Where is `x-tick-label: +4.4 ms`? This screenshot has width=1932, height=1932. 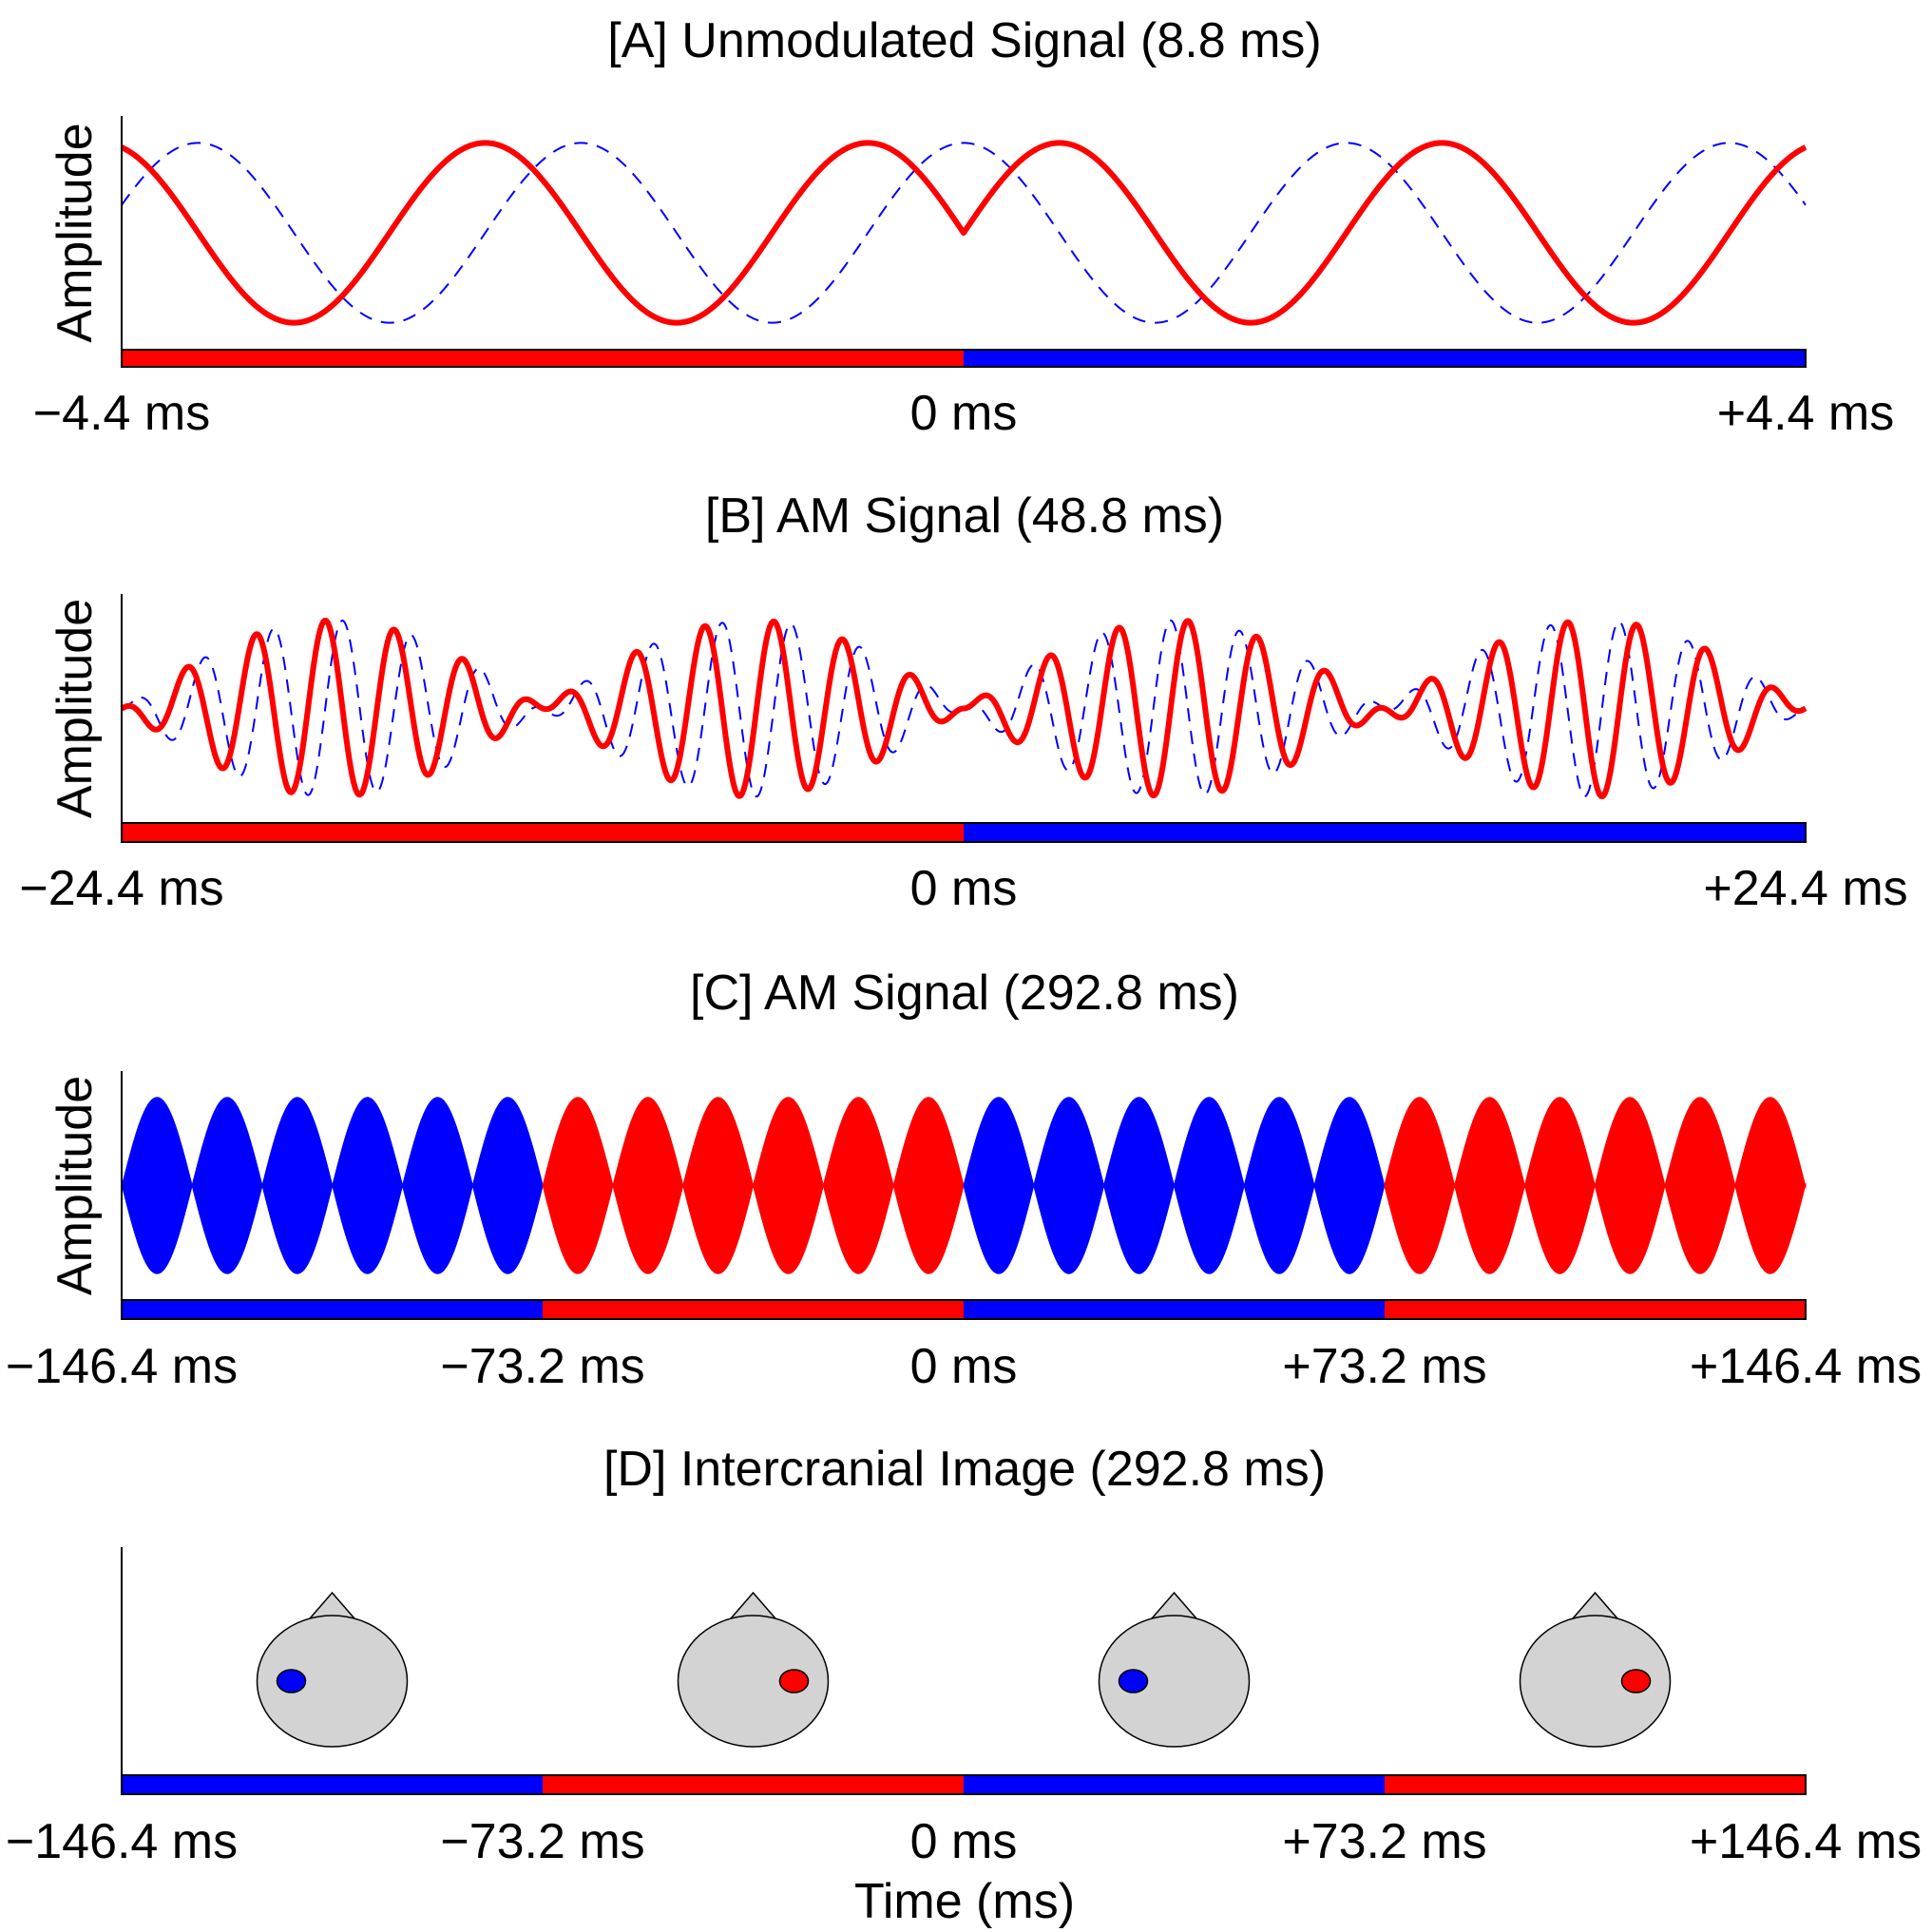
x-tick-label: +4.4 ms is located at coordinates (1805, 413).